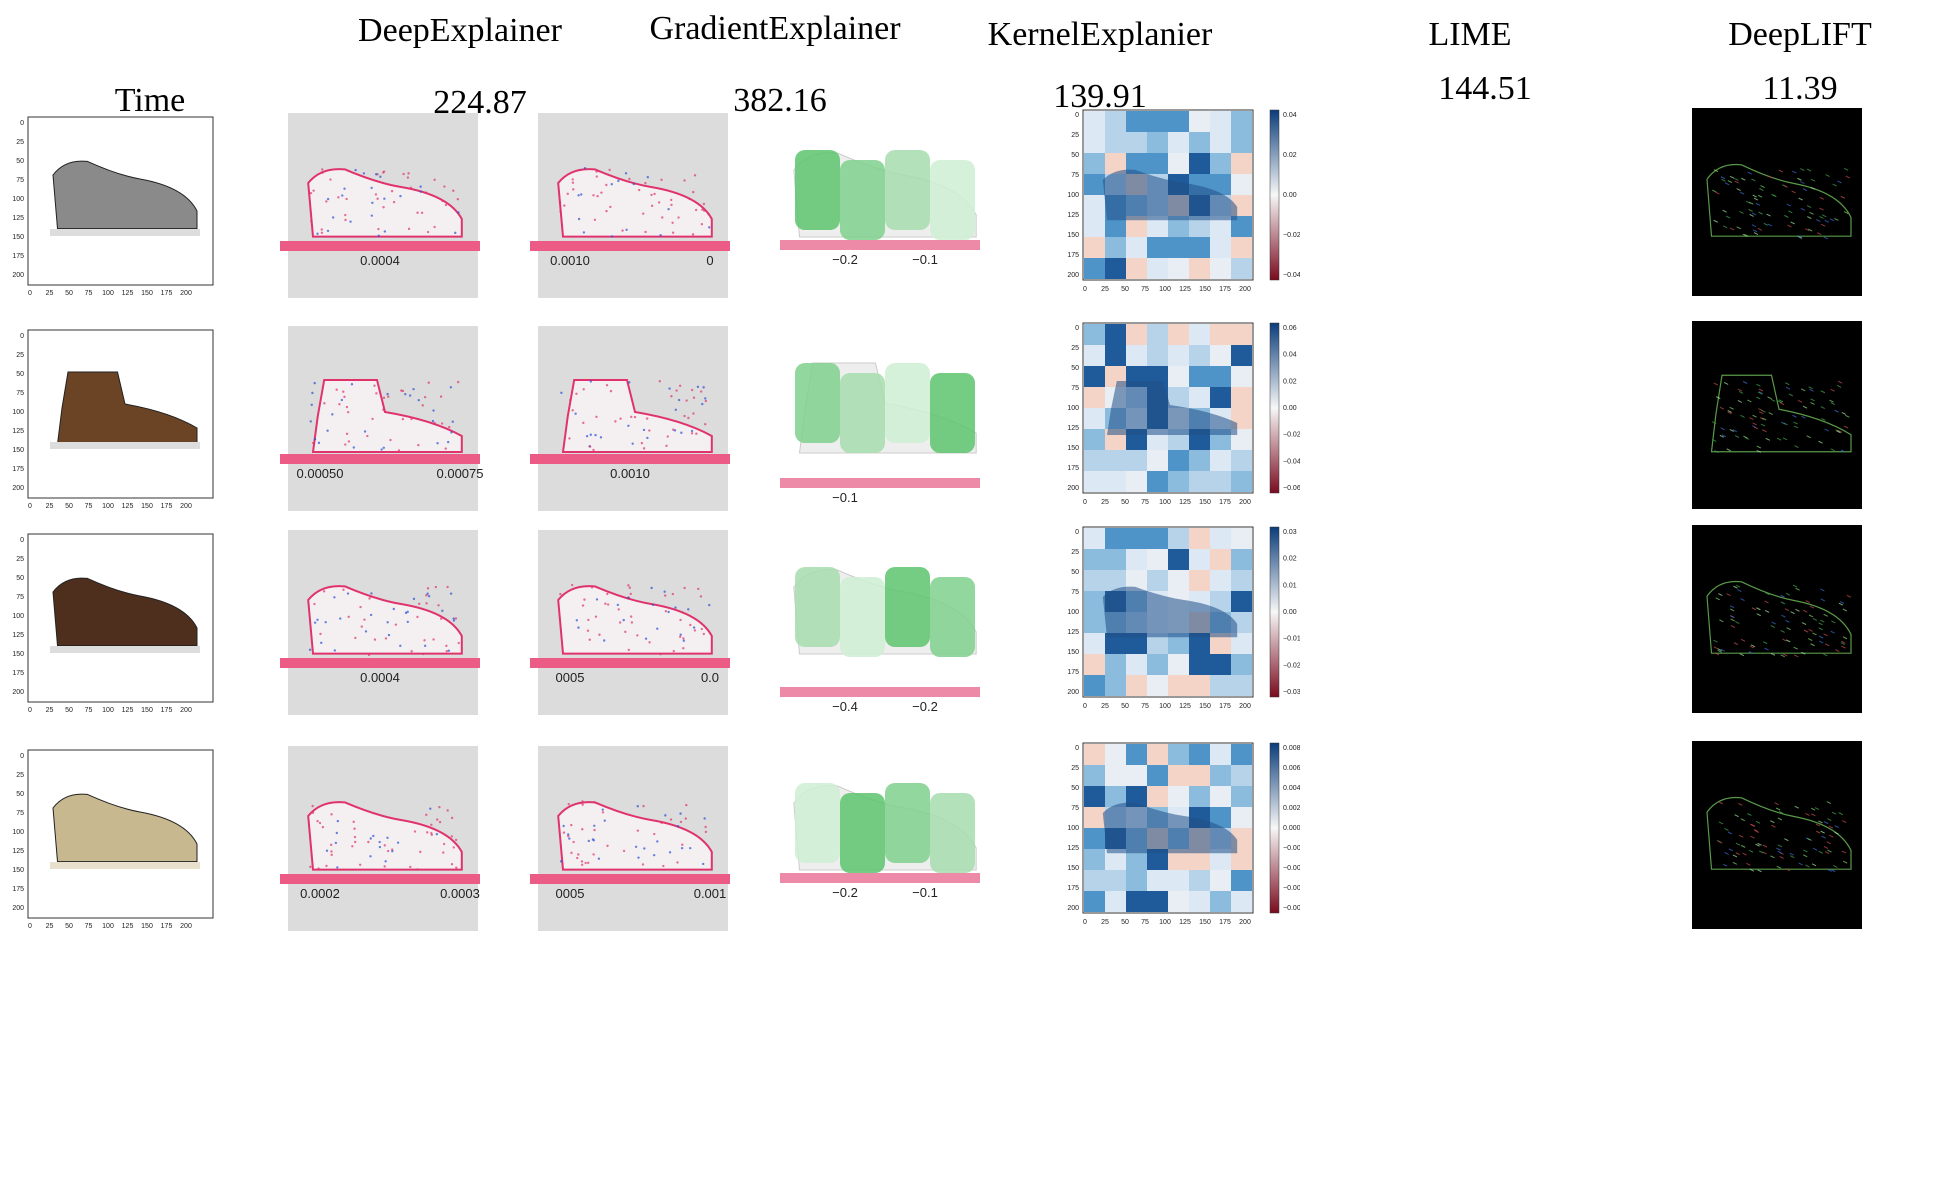 Image resolution: width=1950 pixels, height=1202 pixels. Describe the element at coordinates (18, 412) in the screenshot. I see `y-tick-label: 100` at that location.